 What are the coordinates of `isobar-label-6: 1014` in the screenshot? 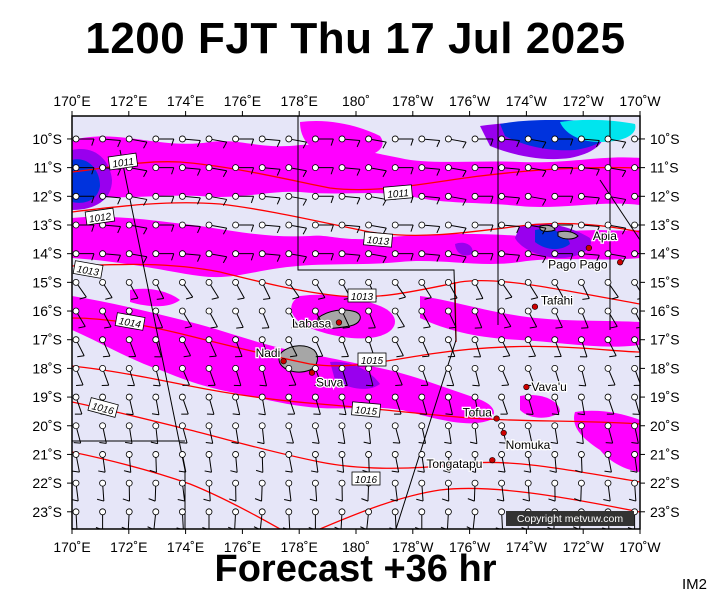 It's located at (130, 321).